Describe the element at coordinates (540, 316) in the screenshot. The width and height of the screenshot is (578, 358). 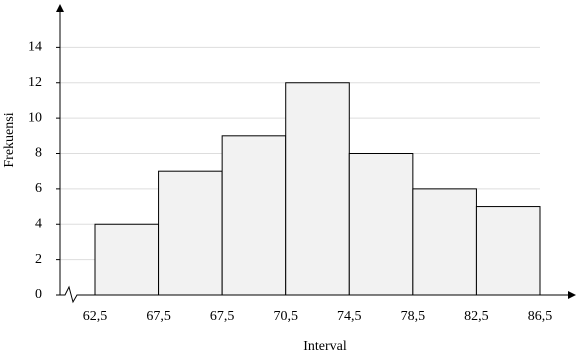
I see `x-tick-label: 86,5` at that location.